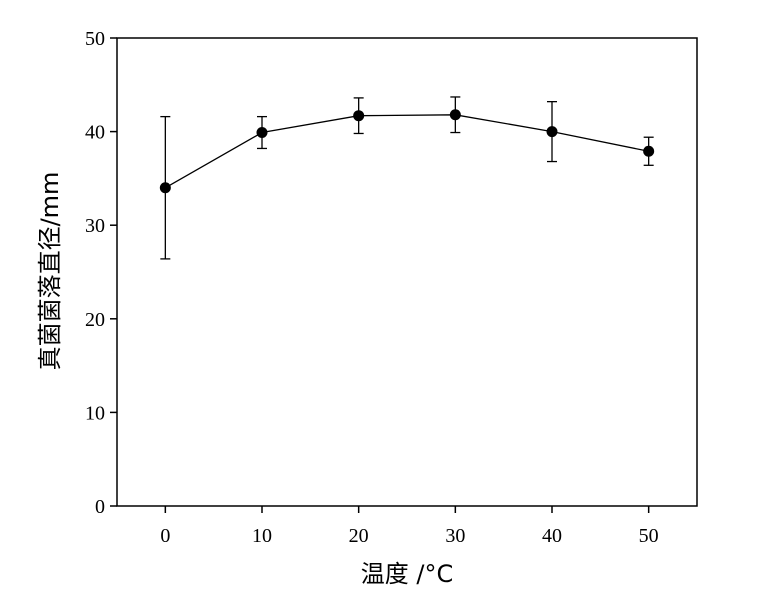 The image size is (762, 604). What do you see at coordinates (359, 536) in the screenshot?
I see `x-tick-label-2: 20` at bounding box center [359, 536].